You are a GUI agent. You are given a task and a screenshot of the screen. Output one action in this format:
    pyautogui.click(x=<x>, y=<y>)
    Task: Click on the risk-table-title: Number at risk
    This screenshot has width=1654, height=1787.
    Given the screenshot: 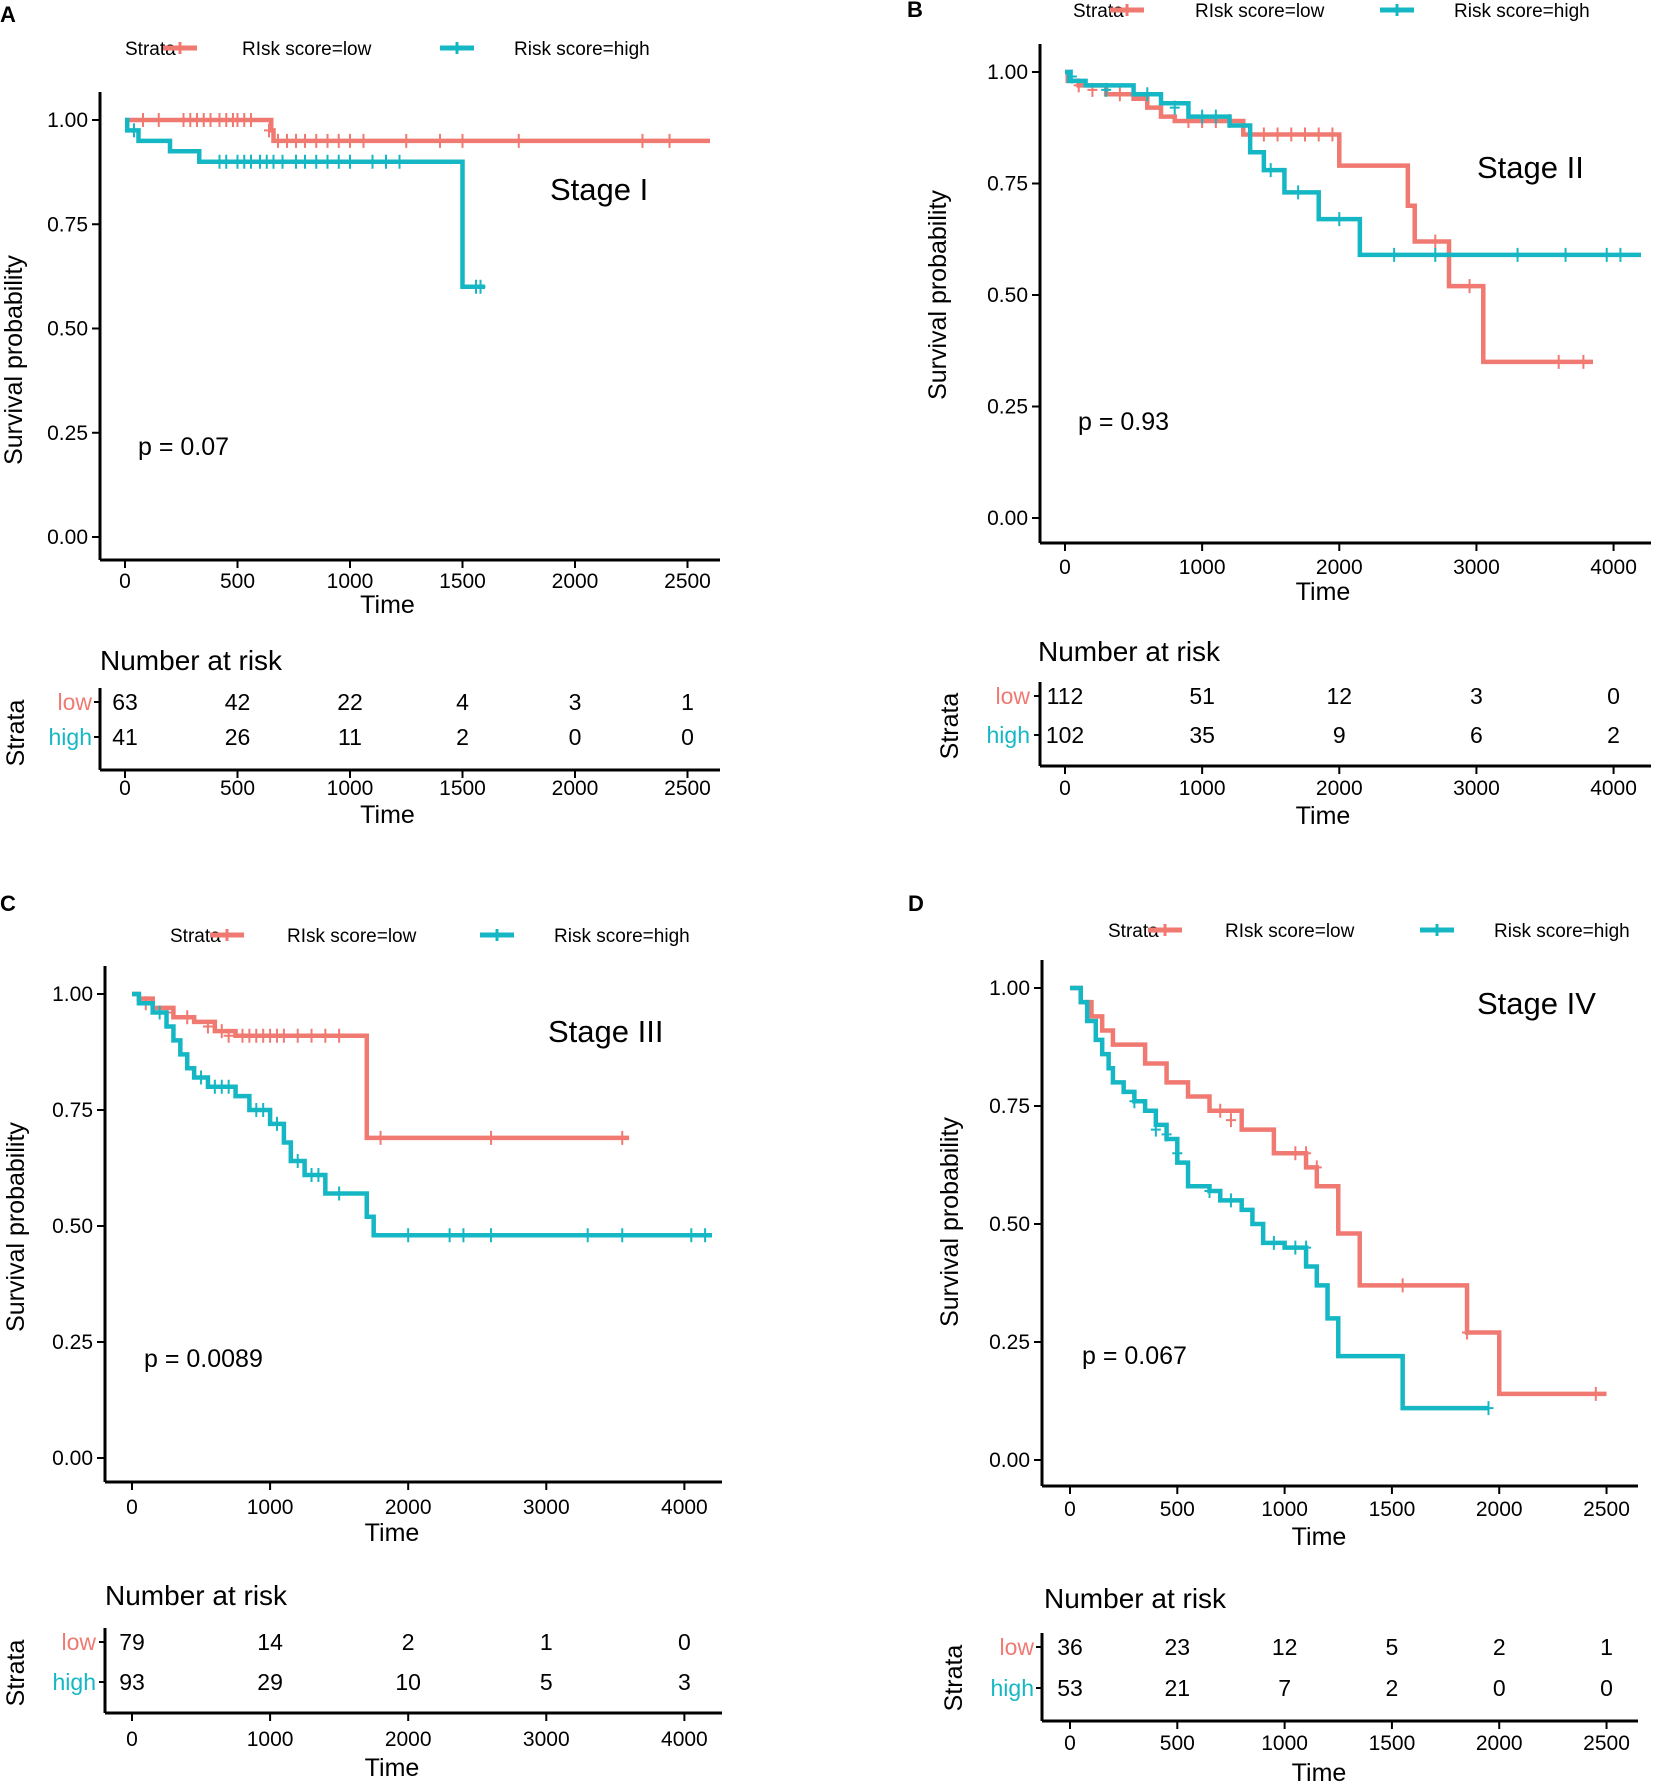 What is the action you would take?
    pyautogui.click(x=1129, y=651)
    